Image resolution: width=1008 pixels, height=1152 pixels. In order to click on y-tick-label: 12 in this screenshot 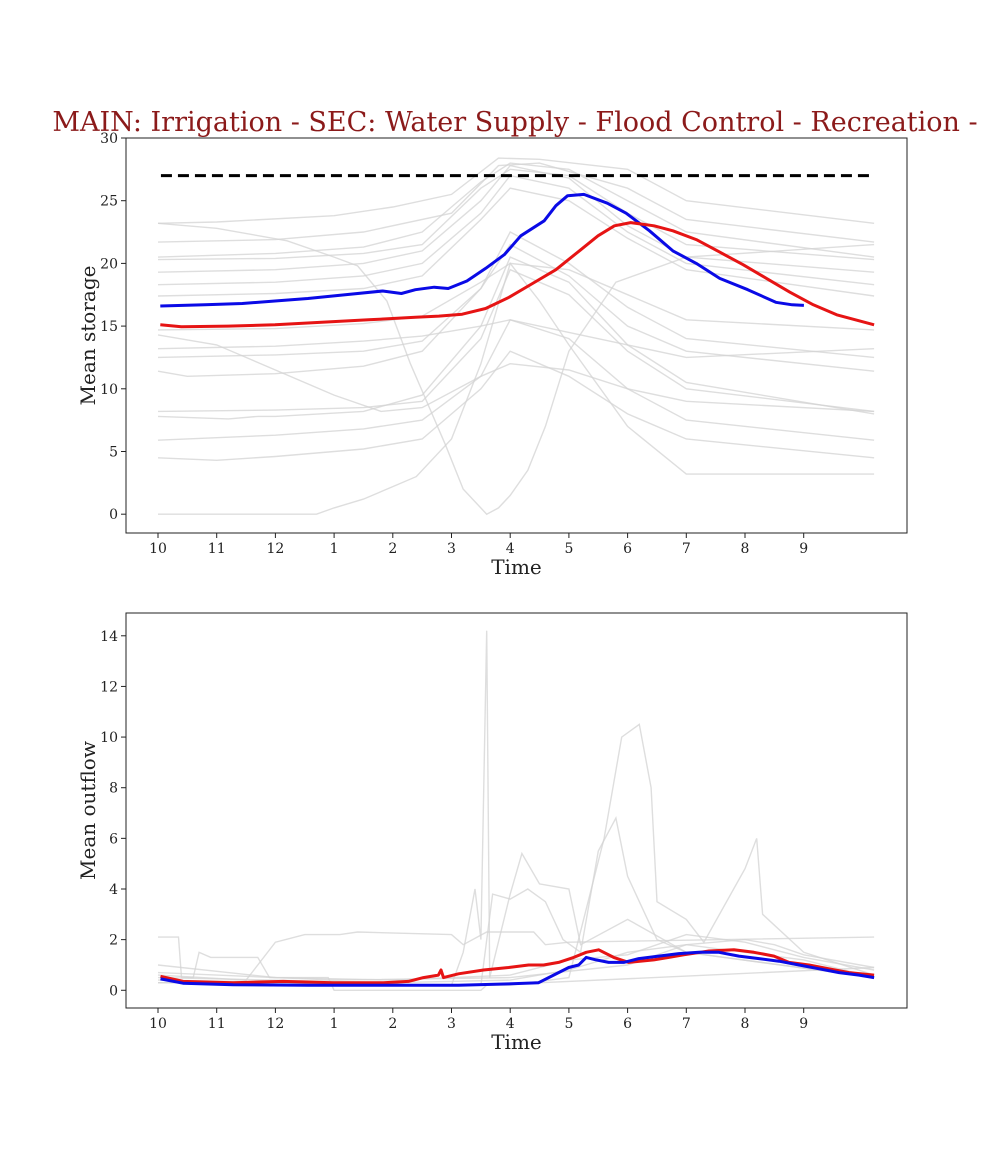, I will do `click(109, 687)`.